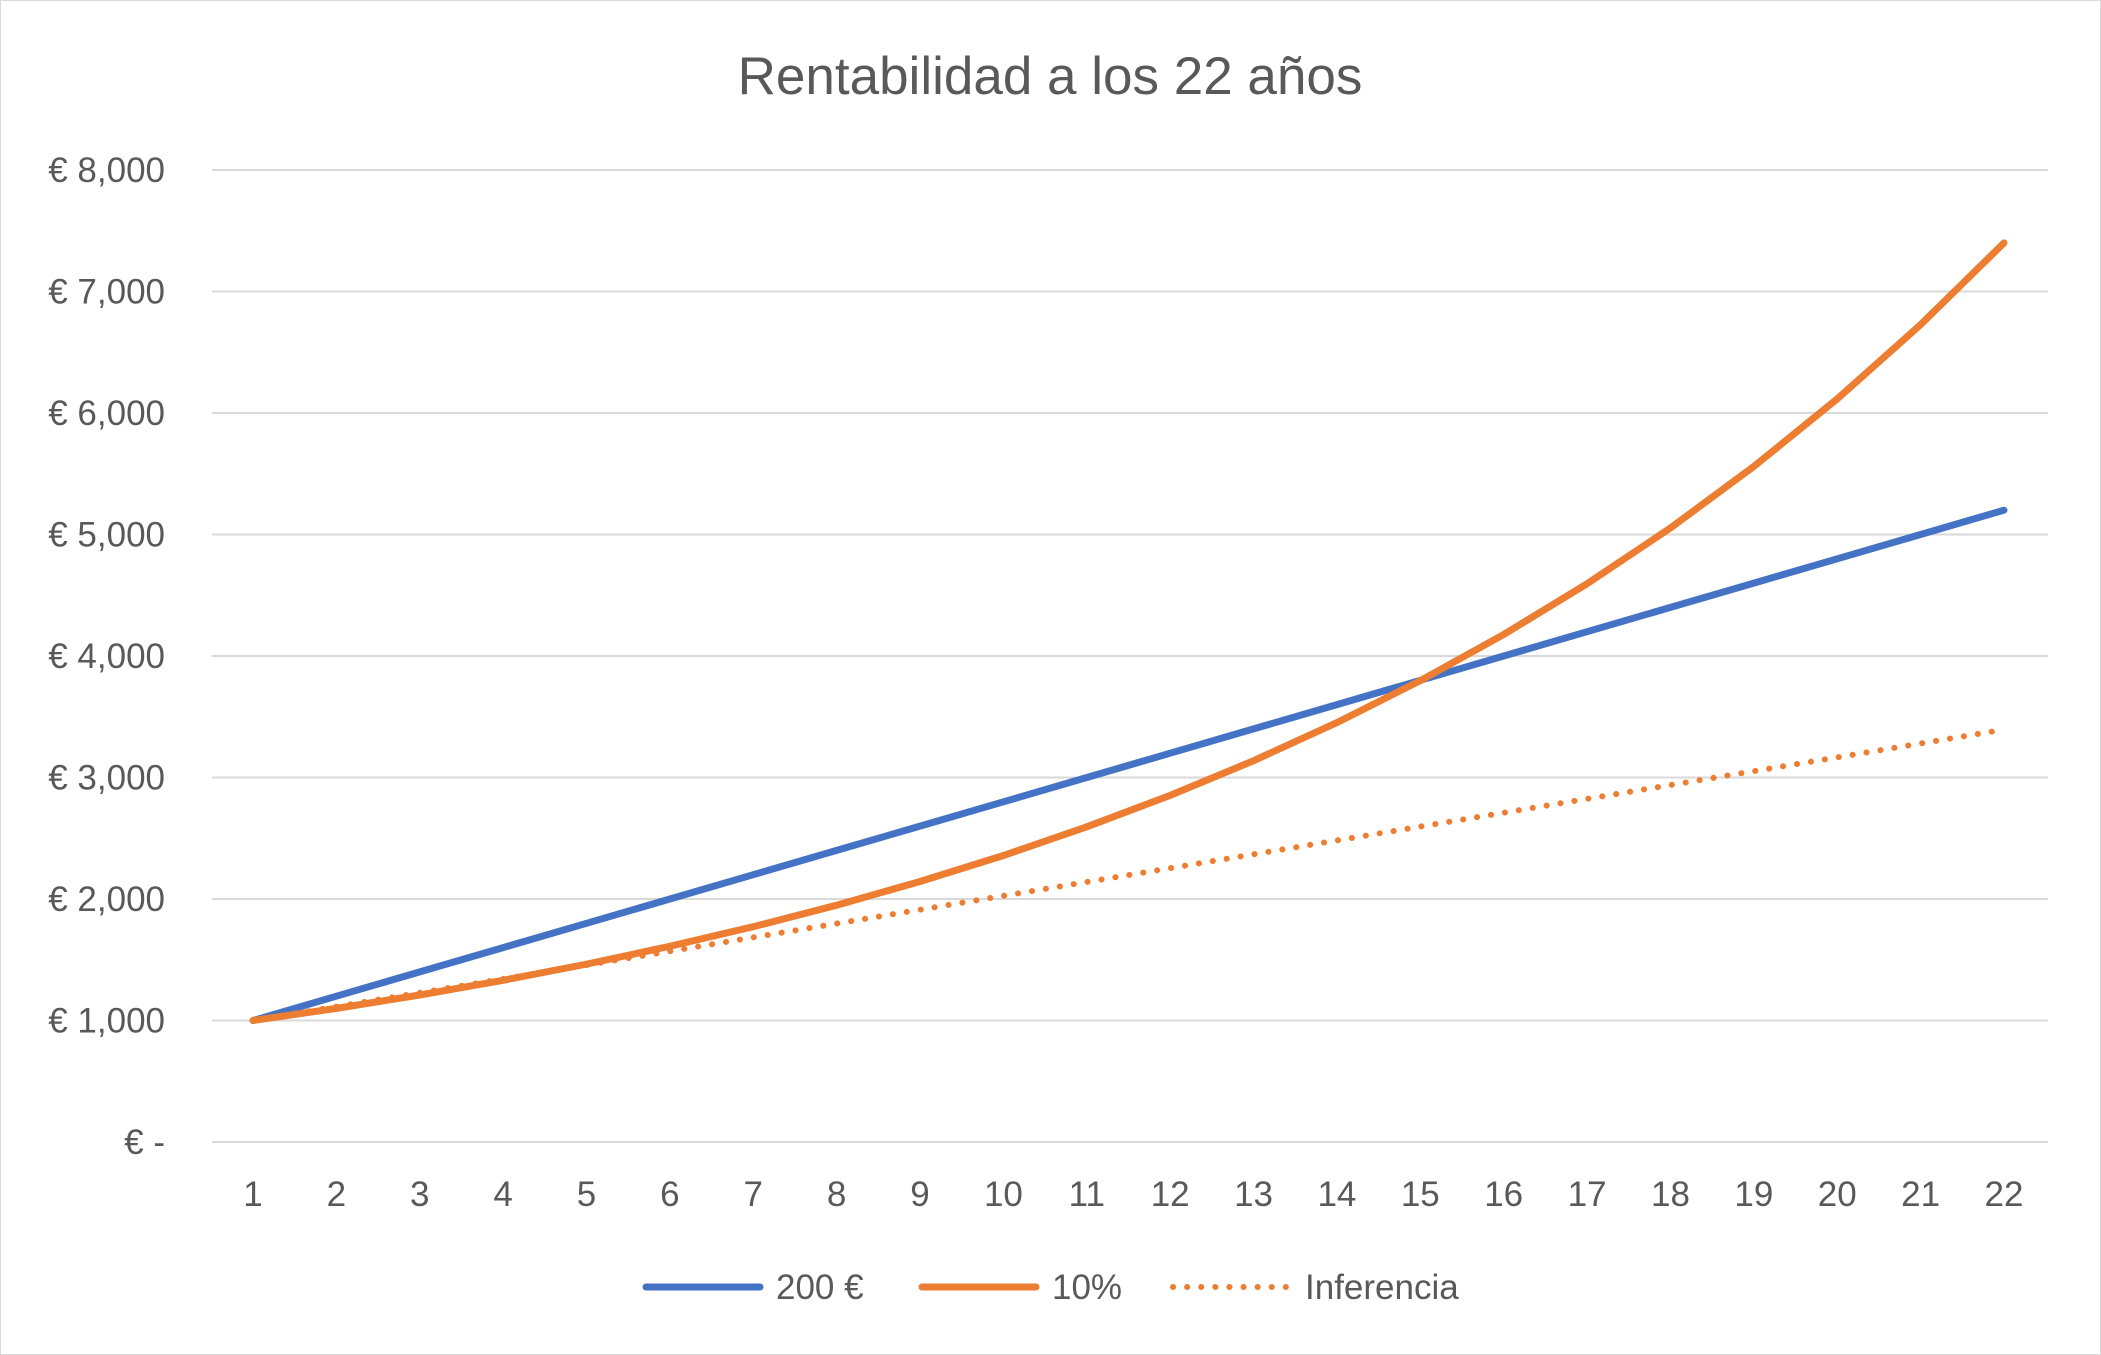 The width and height of the screenshot is (2101, 1355). Describe the element at coordinates (2004, 1194) in the screenshot. I see `x-tick-label: 22` at that location.